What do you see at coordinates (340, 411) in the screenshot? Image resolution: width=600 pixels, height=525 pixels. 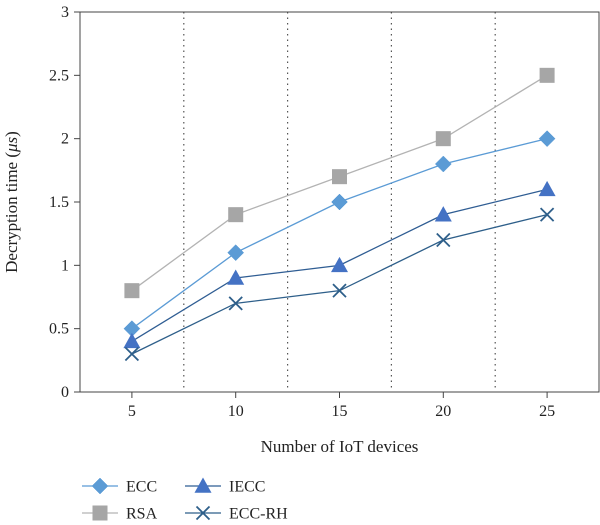 I see `x-tick-label: 15` at bounding box center [340, 411].